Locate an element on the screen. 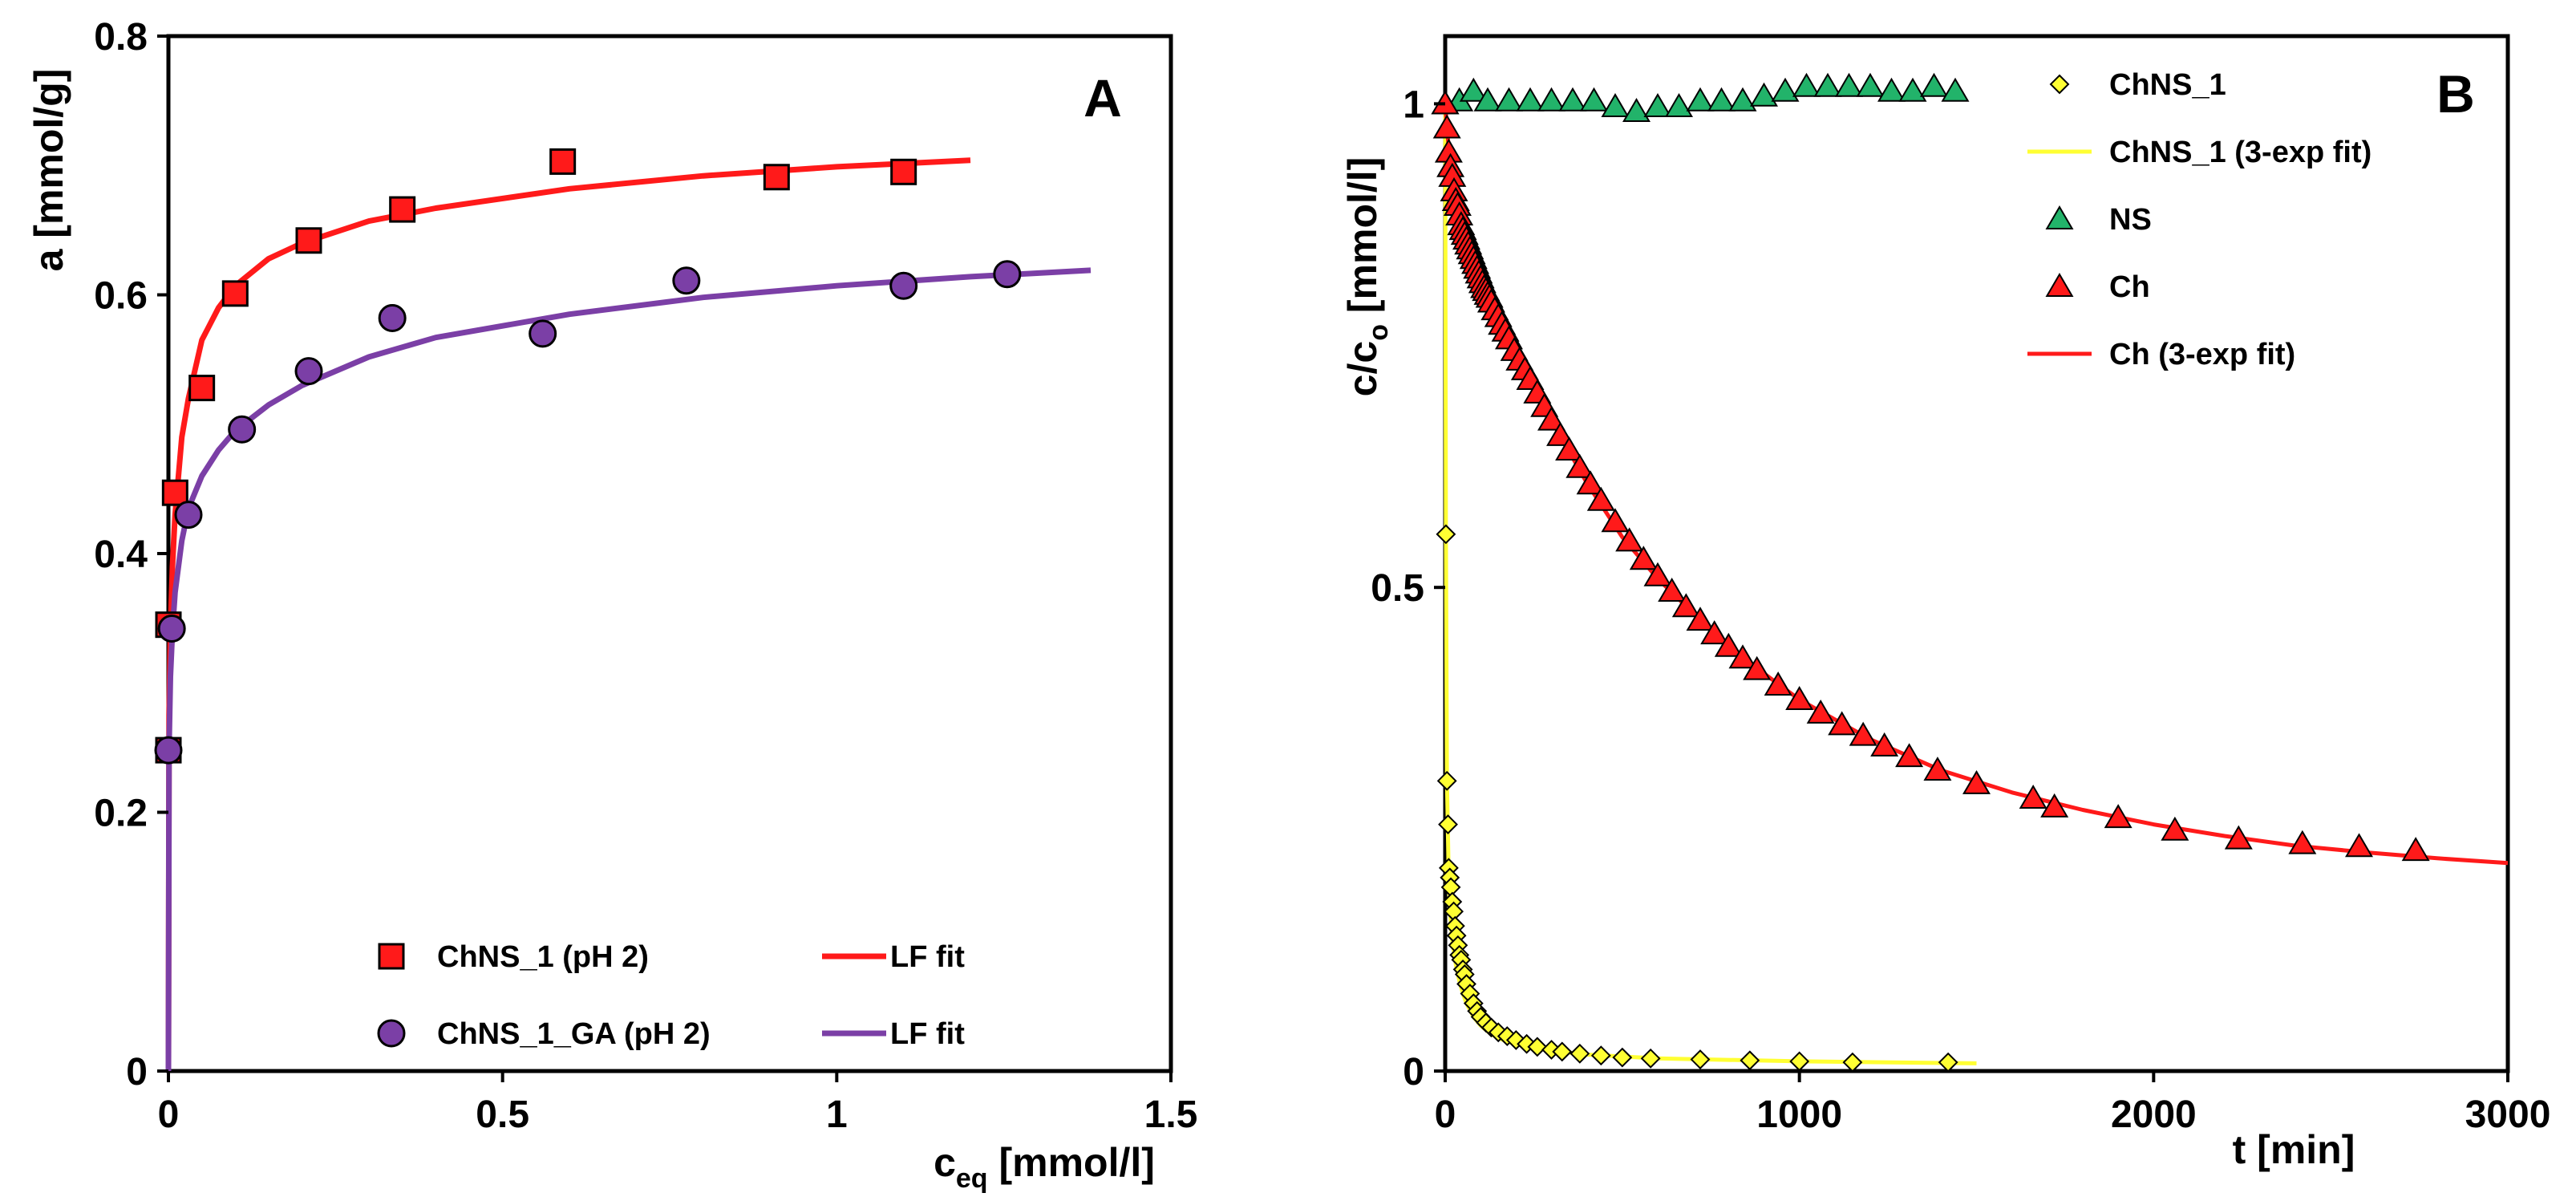  panel-a-label: A is located at coordinates (1102, 98).